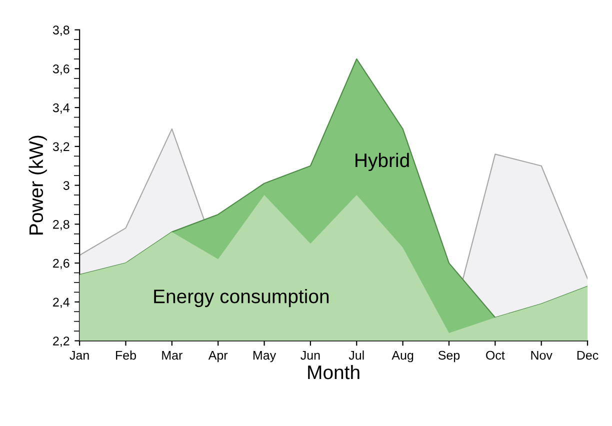 This screenshot has height=426, width=612. Describe the element at coordinates (403, 356) in the screenshot. I see `x-tick-label: Aug` at that location.